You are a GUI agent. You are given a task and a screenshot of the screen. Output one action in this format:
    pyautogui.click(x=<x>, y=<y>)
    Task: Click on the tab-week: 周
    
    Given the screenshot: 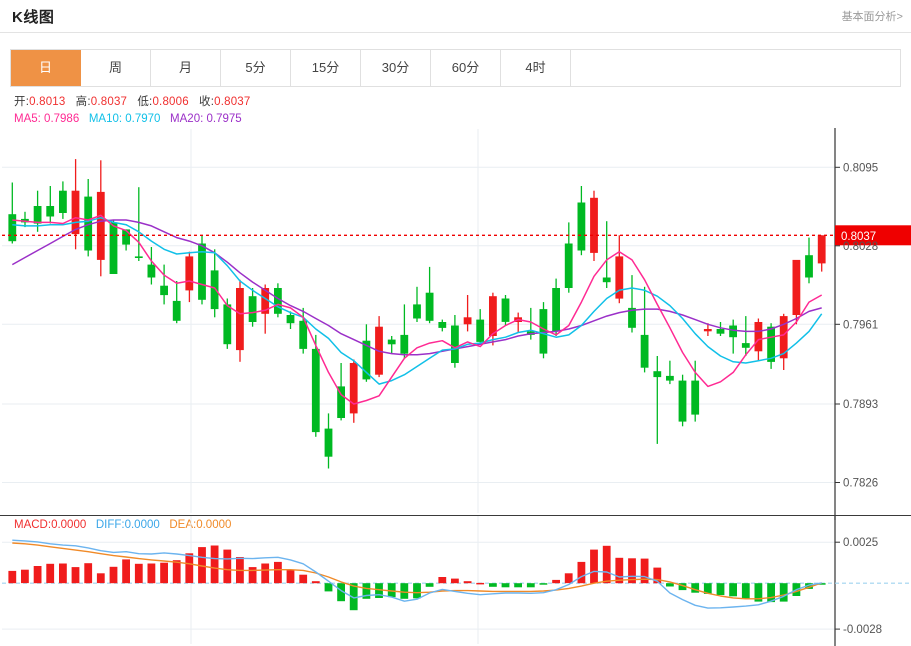 What is the action you would take?
    pyautogui.click(x=116, y=68)
    